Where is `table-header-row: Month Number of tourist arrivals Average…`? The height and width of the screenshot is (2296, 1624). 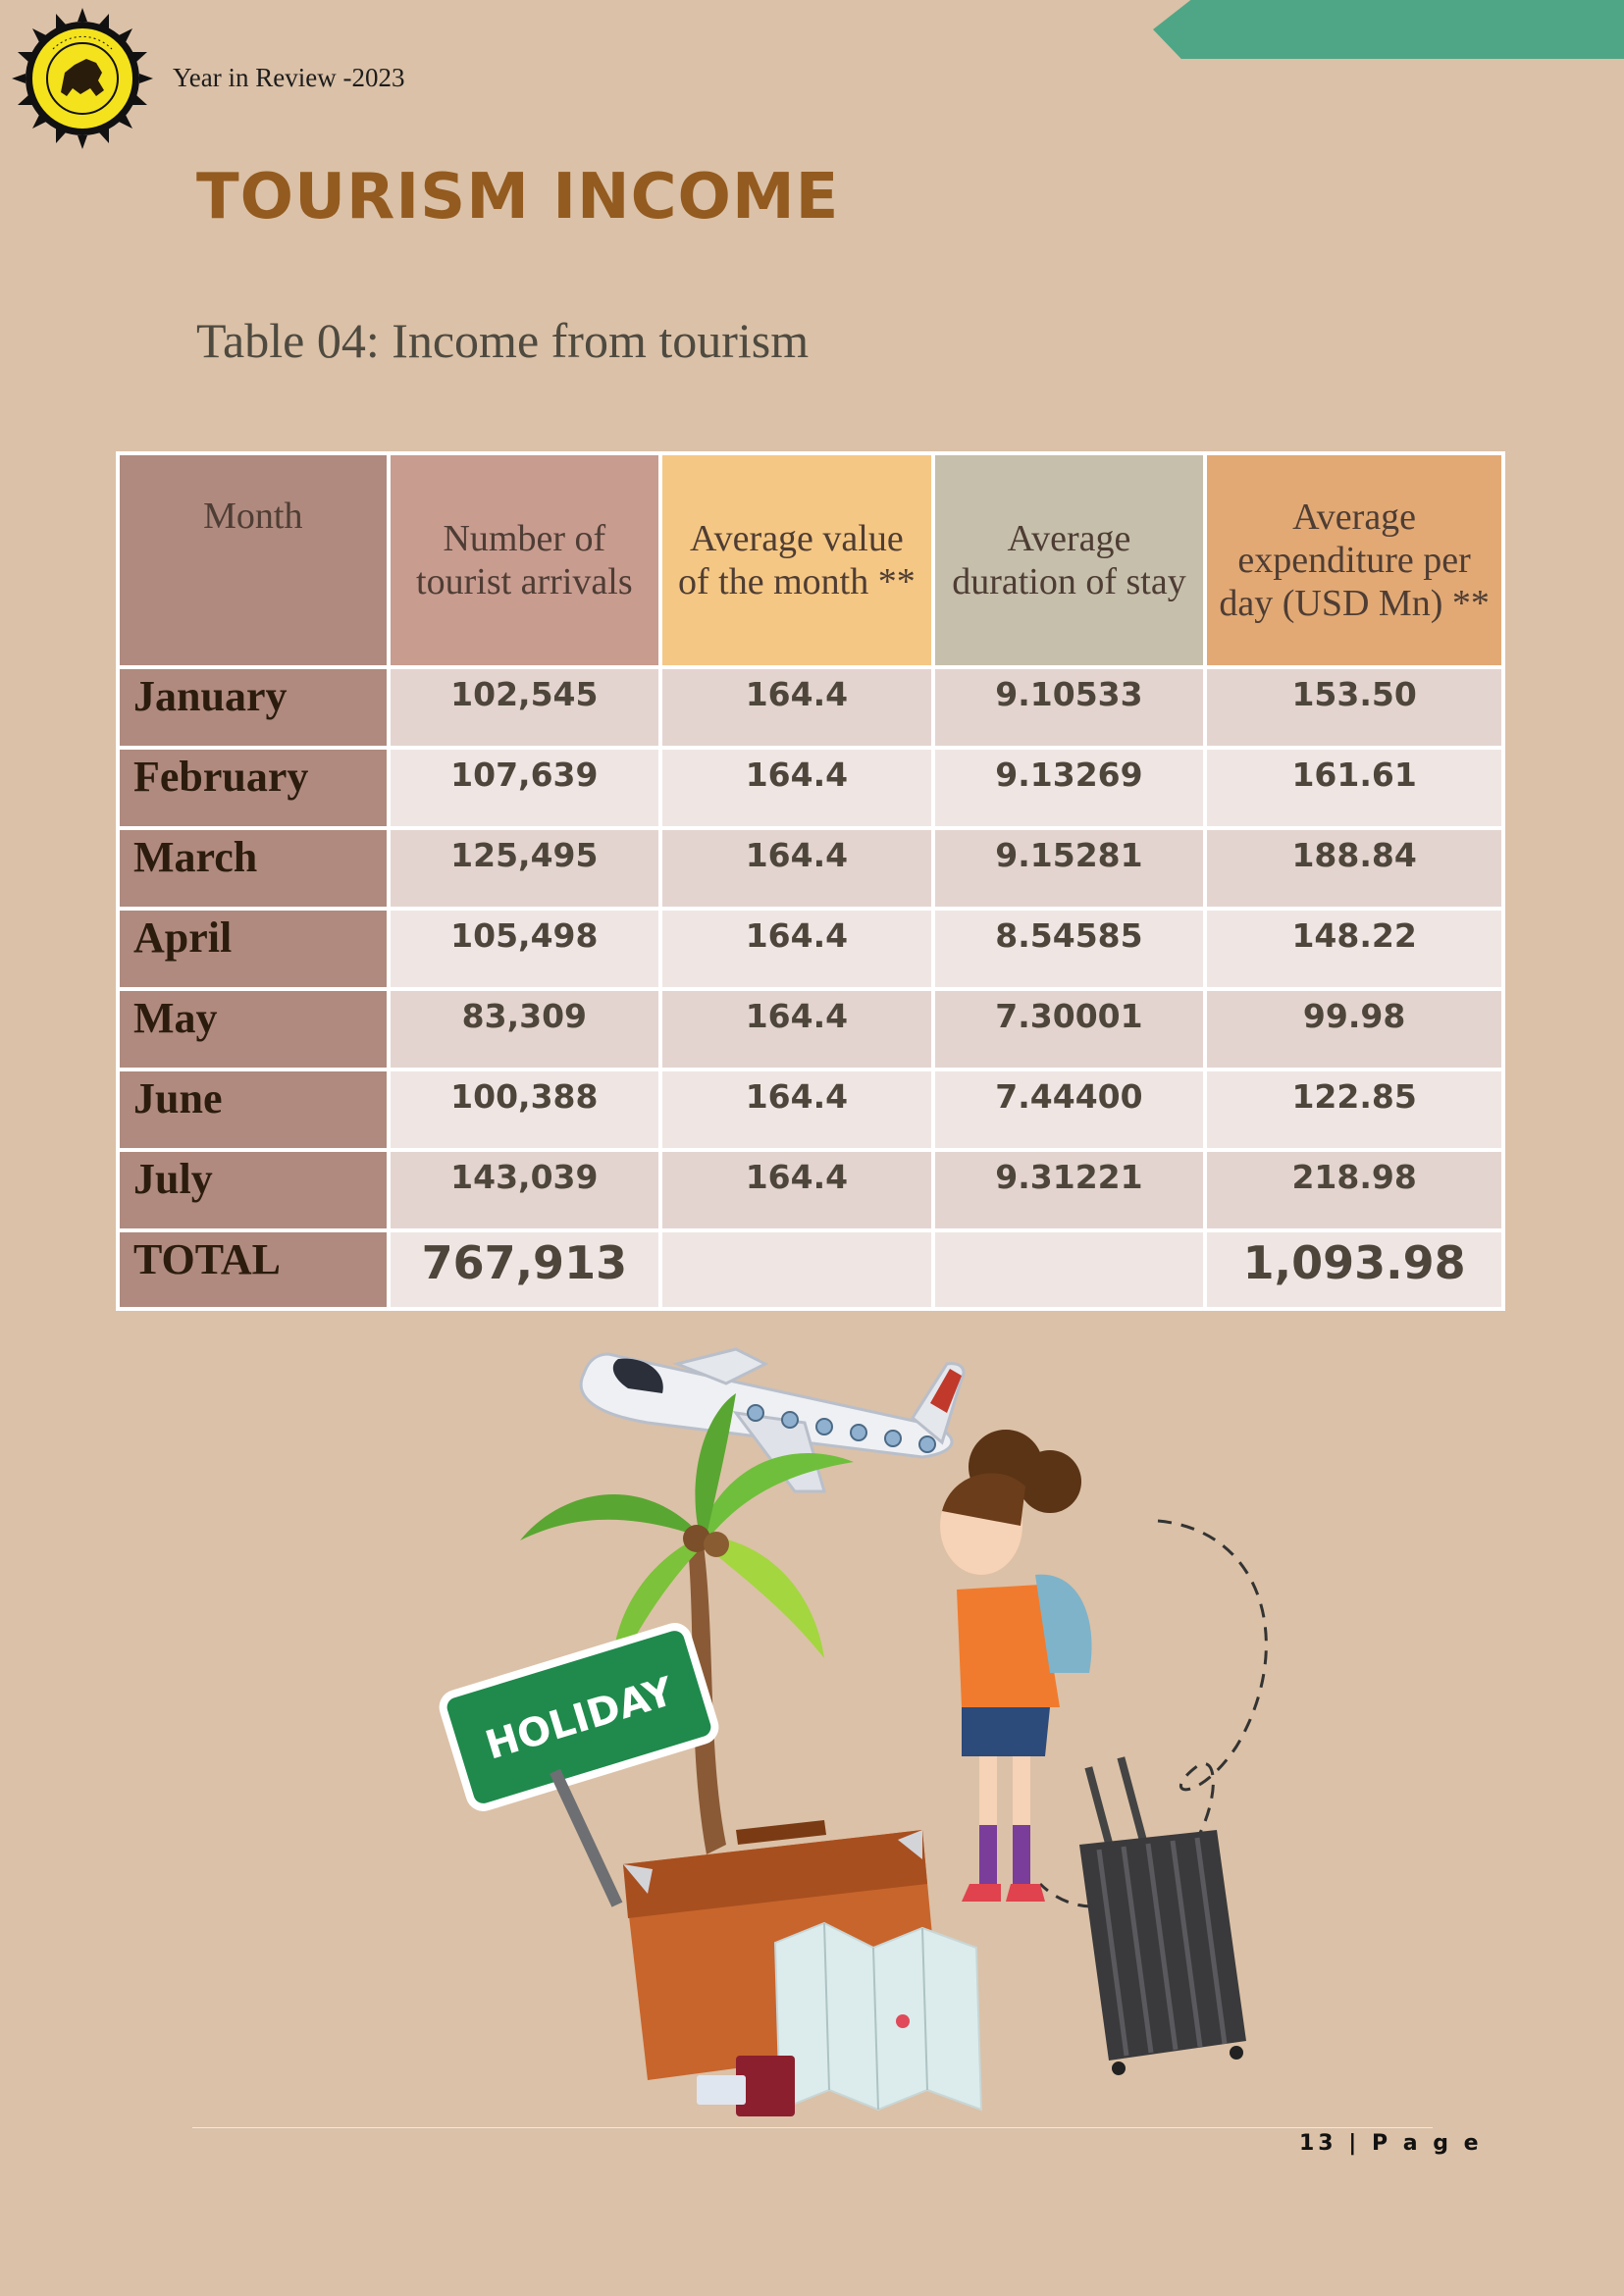 table-header-row: Month Number of tourist arrivals Average… is located at coordinates (810, 560).